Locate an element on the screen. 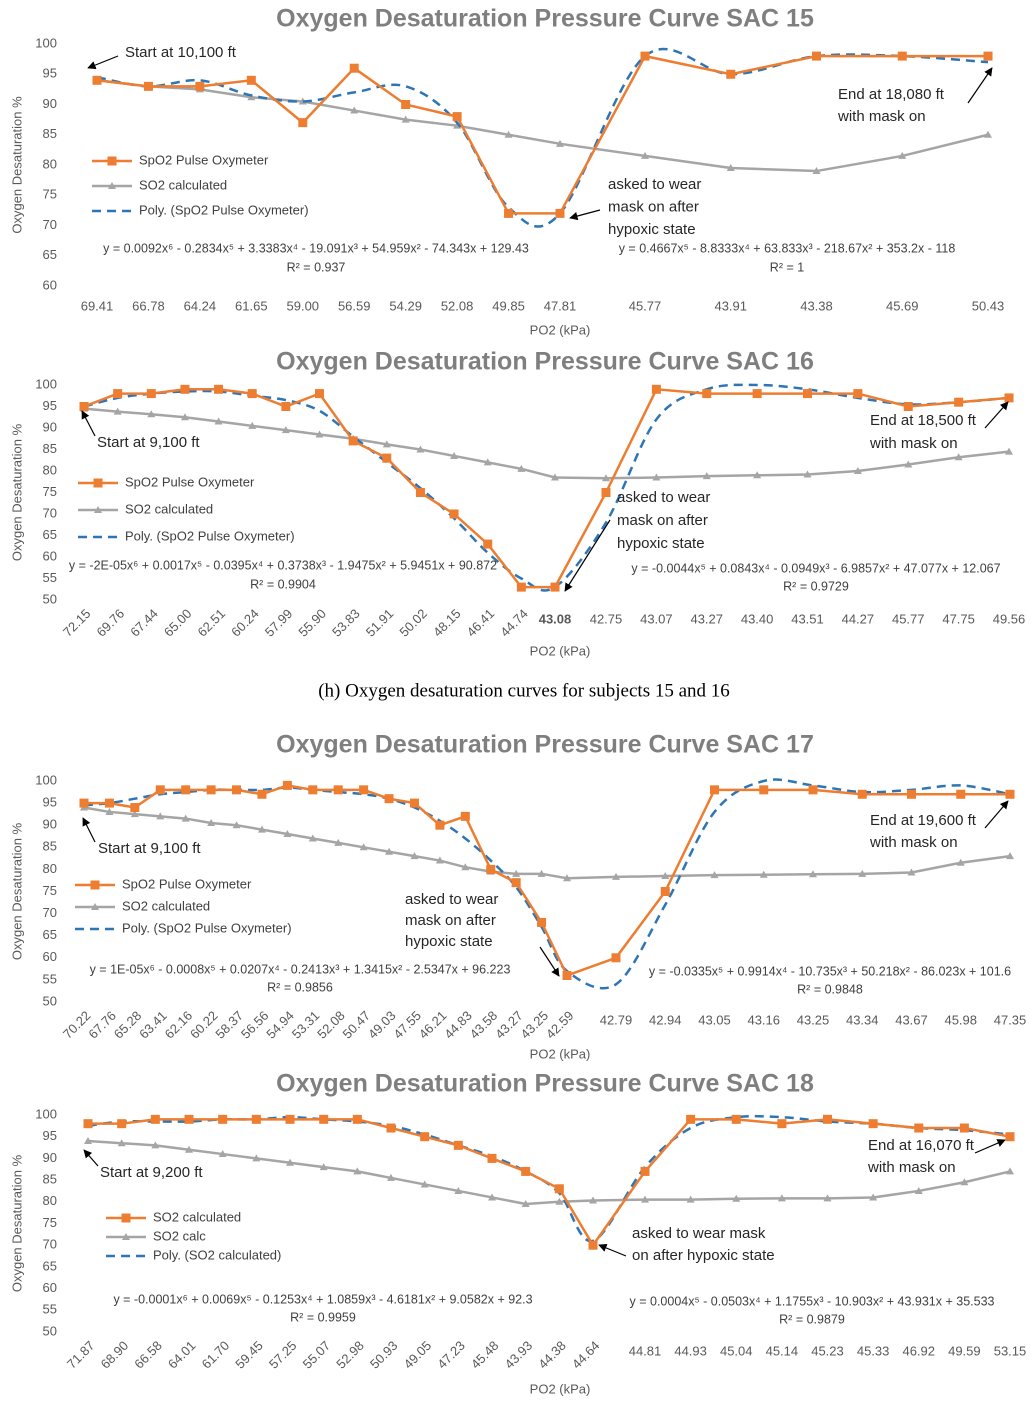 The height and width of the screenshot is (1401, 1031). x-tick-label: 42.59 is located at coordinates (560, 1025).